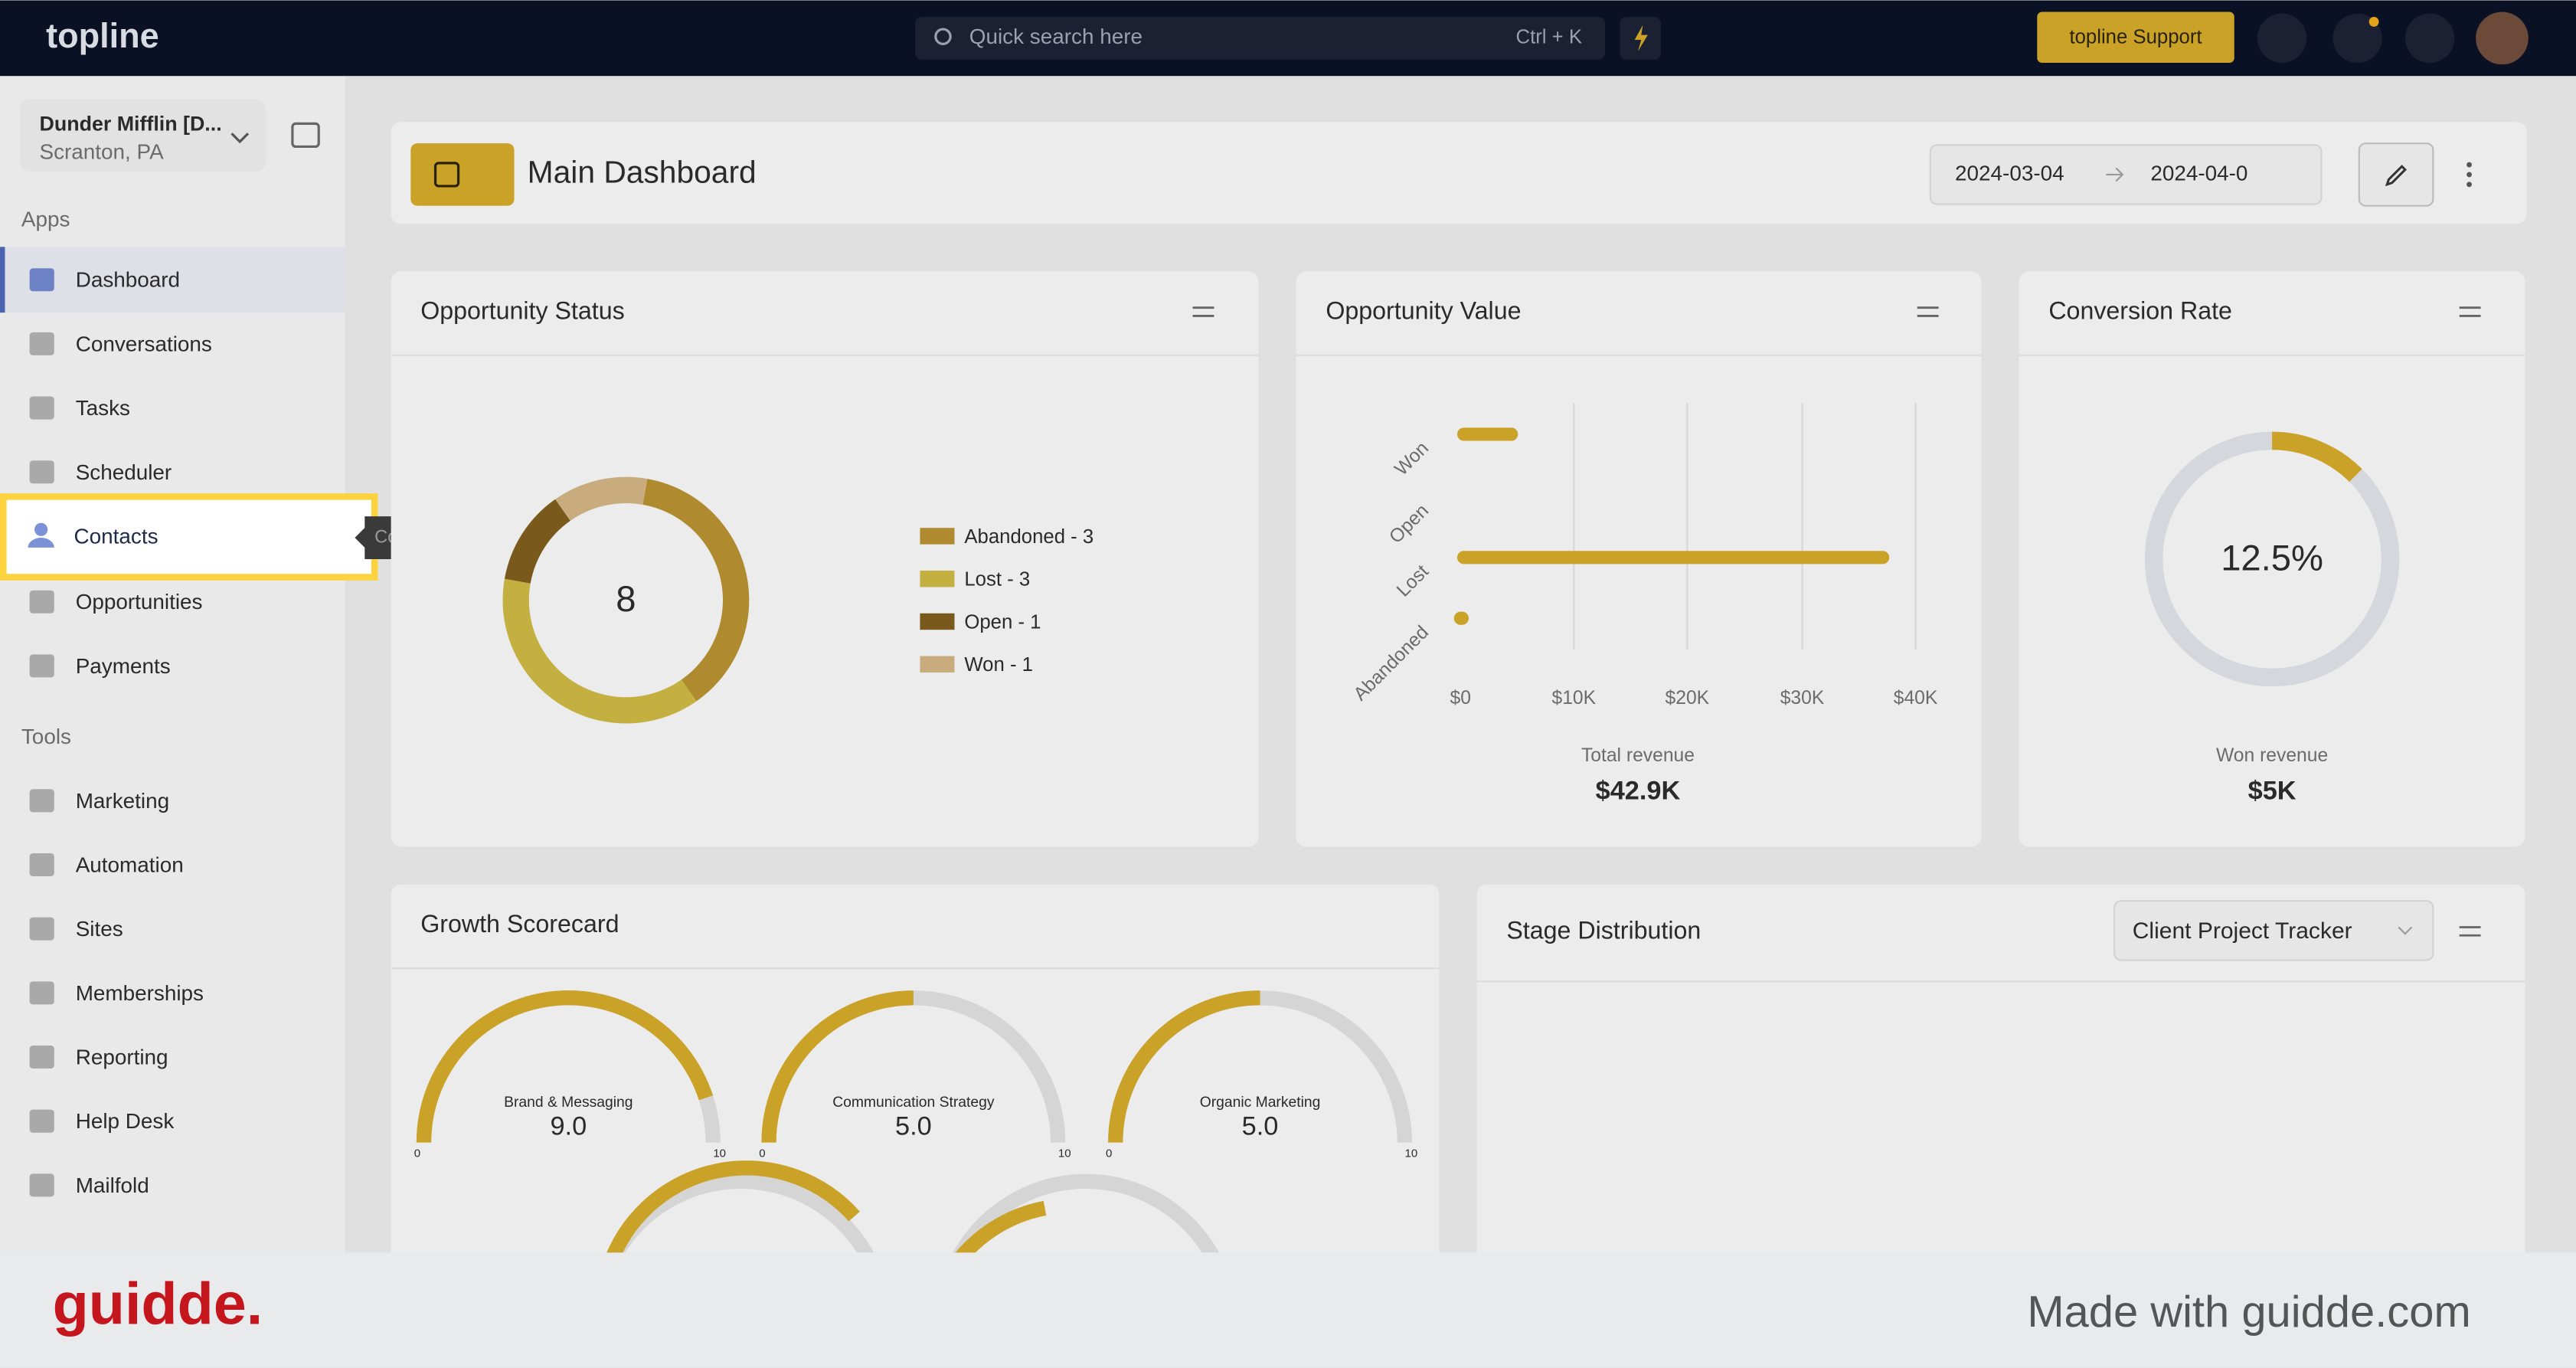 The height and width of the screenshot is (1368, 2576). Describe the element at coordinates (2, 280) in the screenshot. I see `active-indicator` at that location.